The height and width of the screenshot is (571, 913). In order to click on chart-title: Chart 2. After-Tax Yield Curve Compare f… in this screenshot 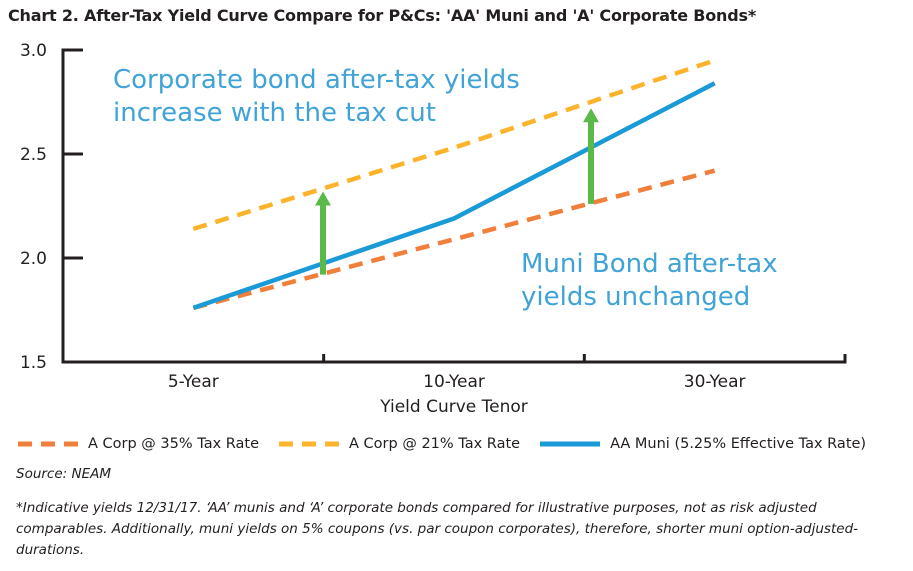, I will do `click(382, 15)`.